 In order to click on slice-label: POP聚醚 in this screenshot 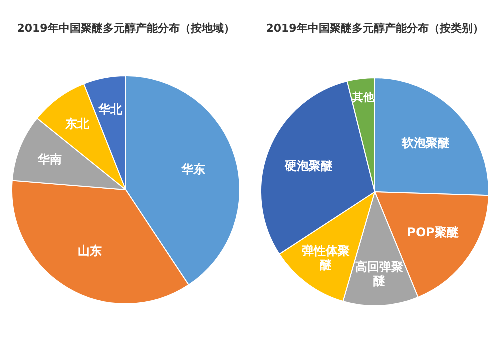, I will do `click(433, 232)`.